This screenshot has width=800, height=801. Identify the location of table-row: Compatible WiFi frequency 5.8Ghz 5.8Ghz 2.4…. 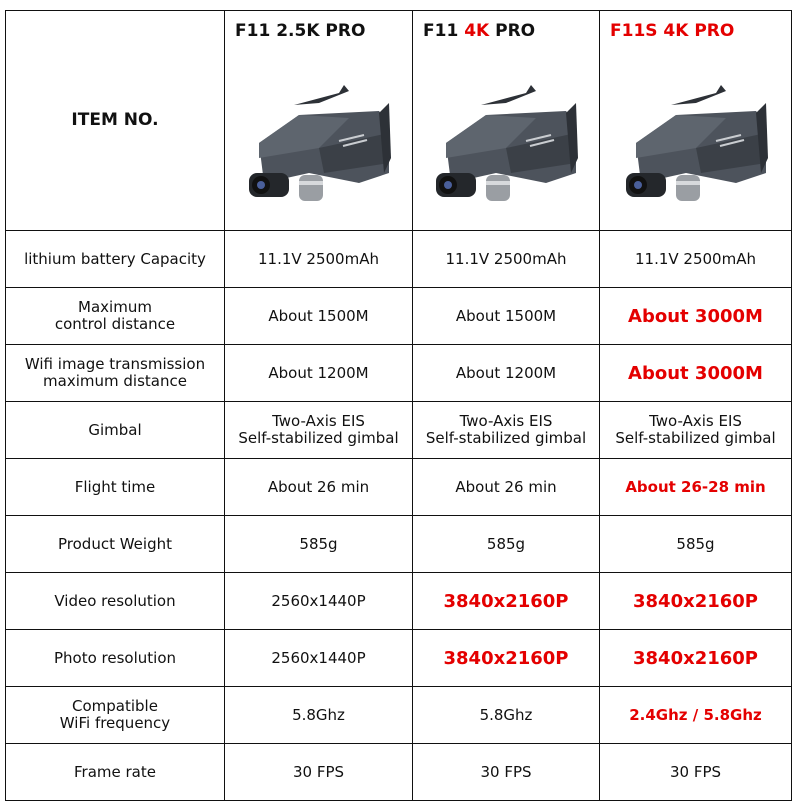
(398, 715).